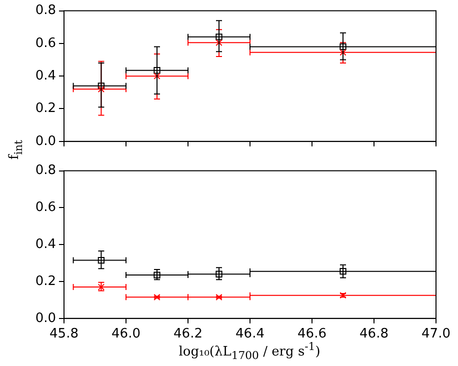 This screenshot has width=458, height=366. What do you see at coordinates (250, 351) in the screenshot?
I see `x-axis-title: log₁₀(λL$_{1700}$ / erg s$^{-1}$)` at bounding box center [250, 351].